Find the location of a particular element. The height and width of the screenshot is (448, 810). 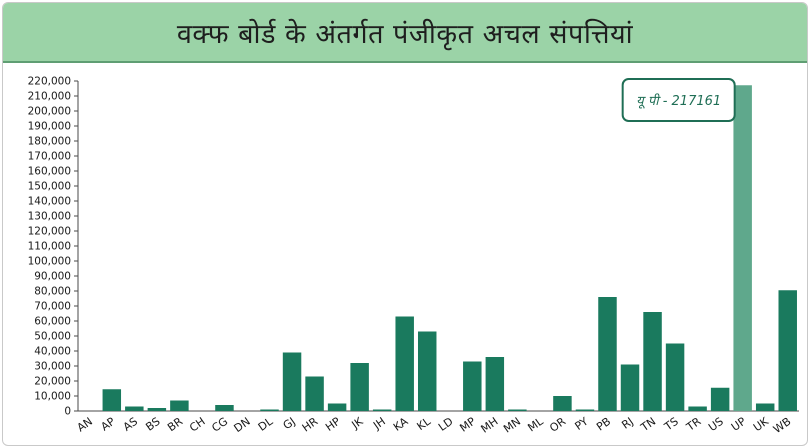

y-tick-label: 170,000 is located at coordinates (49, 157).